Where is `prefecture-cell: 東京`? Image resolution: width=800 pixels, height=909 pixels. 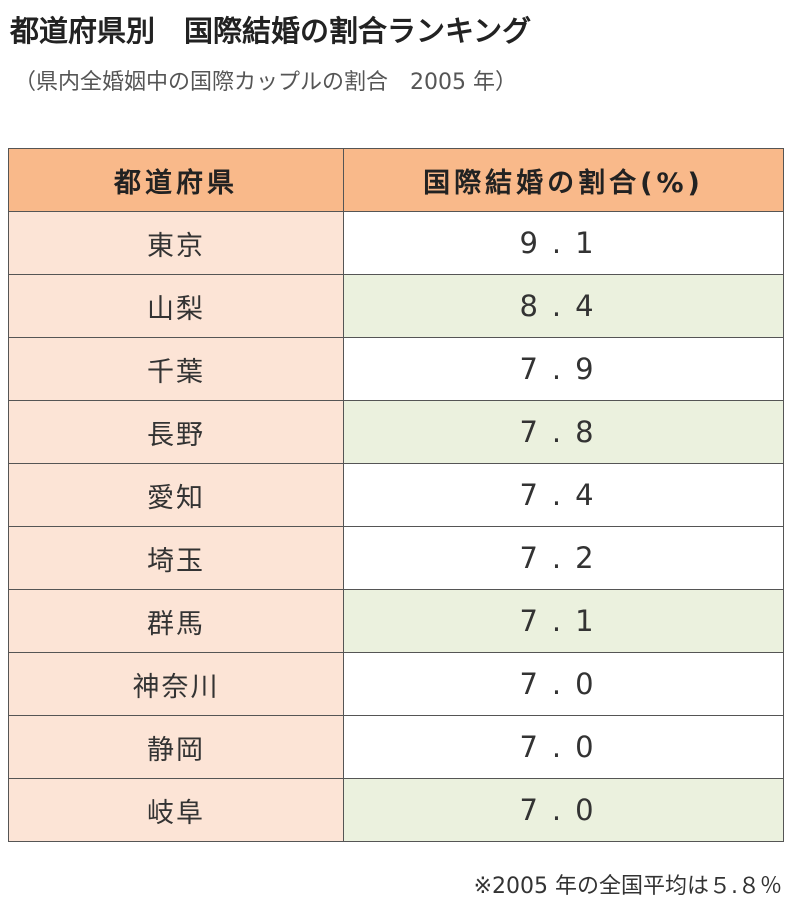 prefecture-cell: 東京 is located at coordinates (176, 243).